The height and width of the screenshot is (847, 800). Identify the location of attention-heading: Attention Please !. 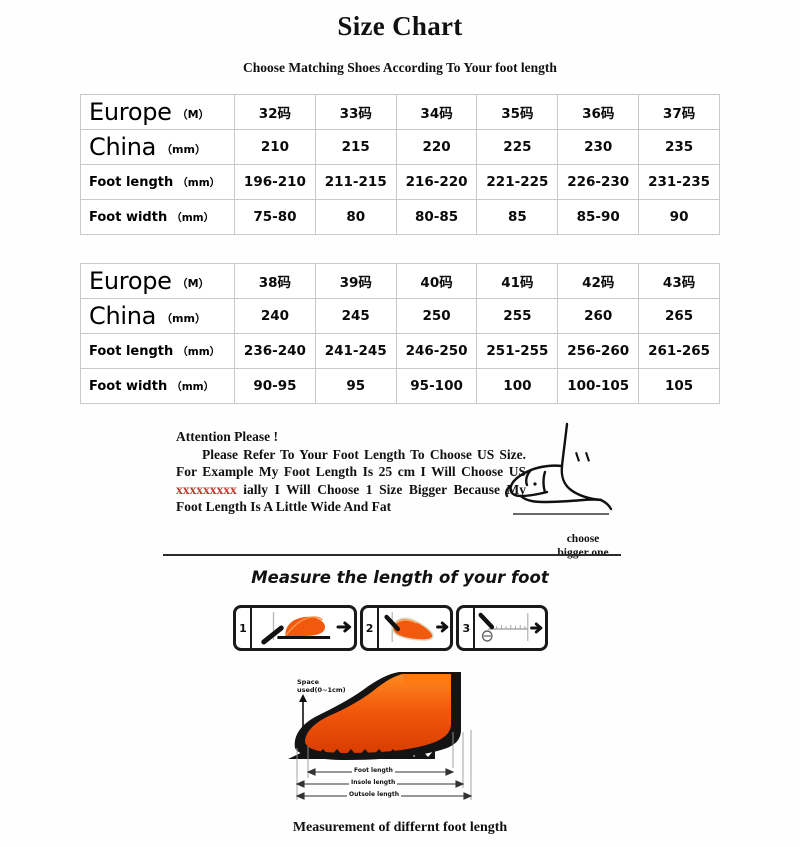
(227, 436).